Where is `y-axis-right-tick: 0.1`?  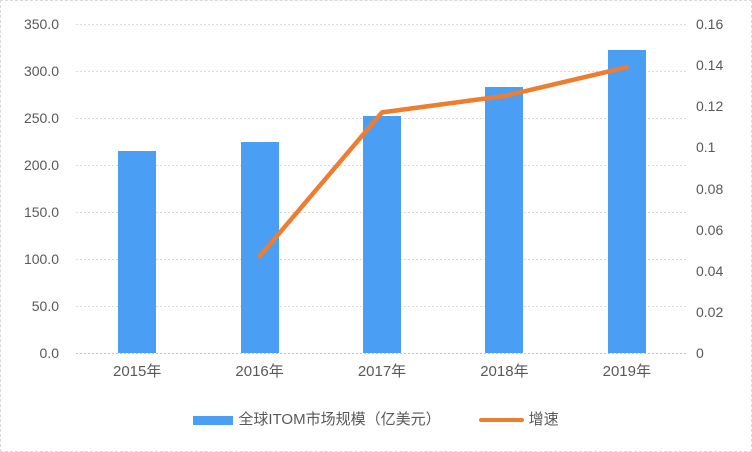 y-axis-right-tick: 0.1 is located at coordinates (706, 147).